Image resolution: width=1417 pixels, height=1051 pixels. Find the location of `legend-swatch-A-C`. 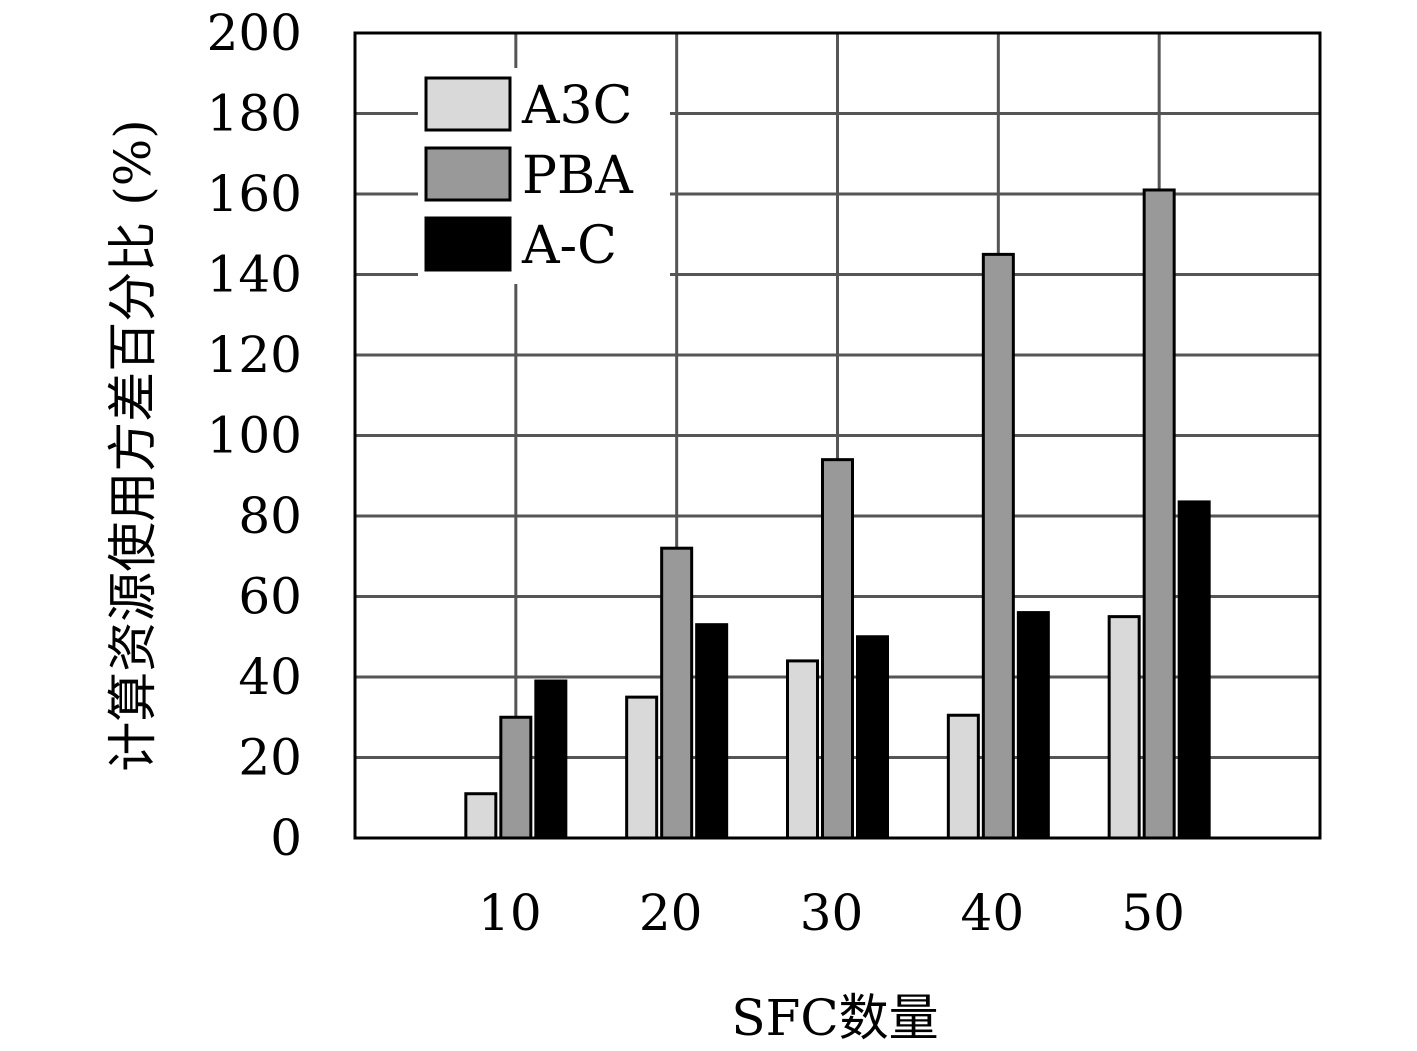

legend-swatch-A-C is located at coordinates (468, 244).